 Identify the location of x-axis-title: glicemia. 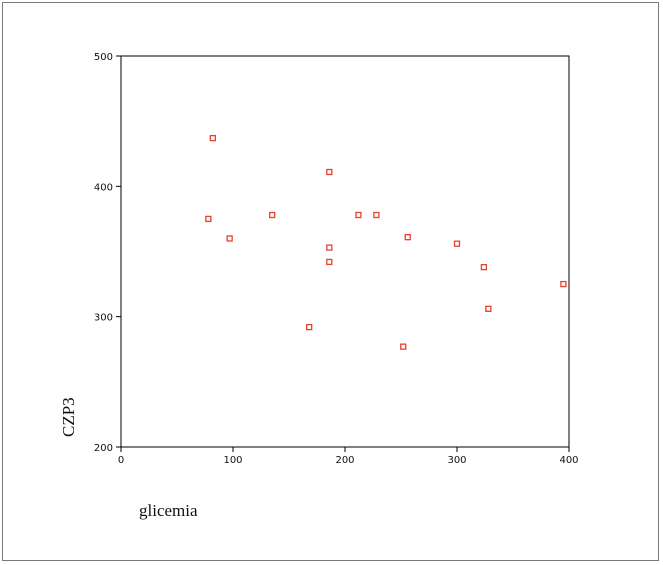
(168, 510).